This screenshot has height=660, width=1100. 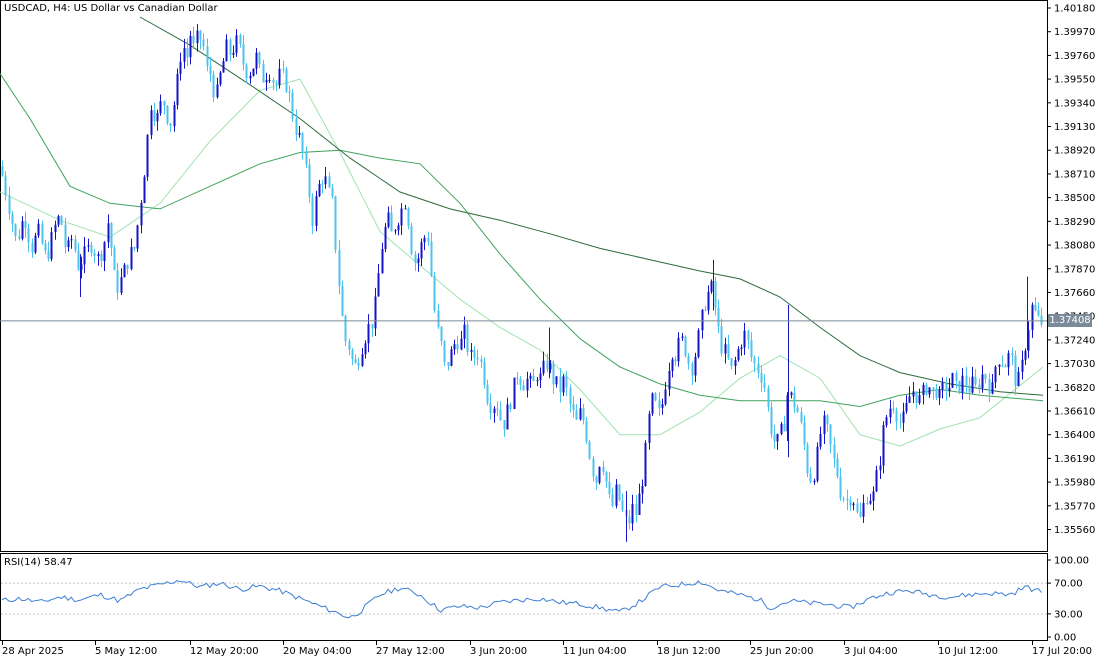 What do you see at coordinates (871, 651) in the screenshot?
I see `x-tick-label: 3 Jul 04:00` at bounding box center [871, 651].